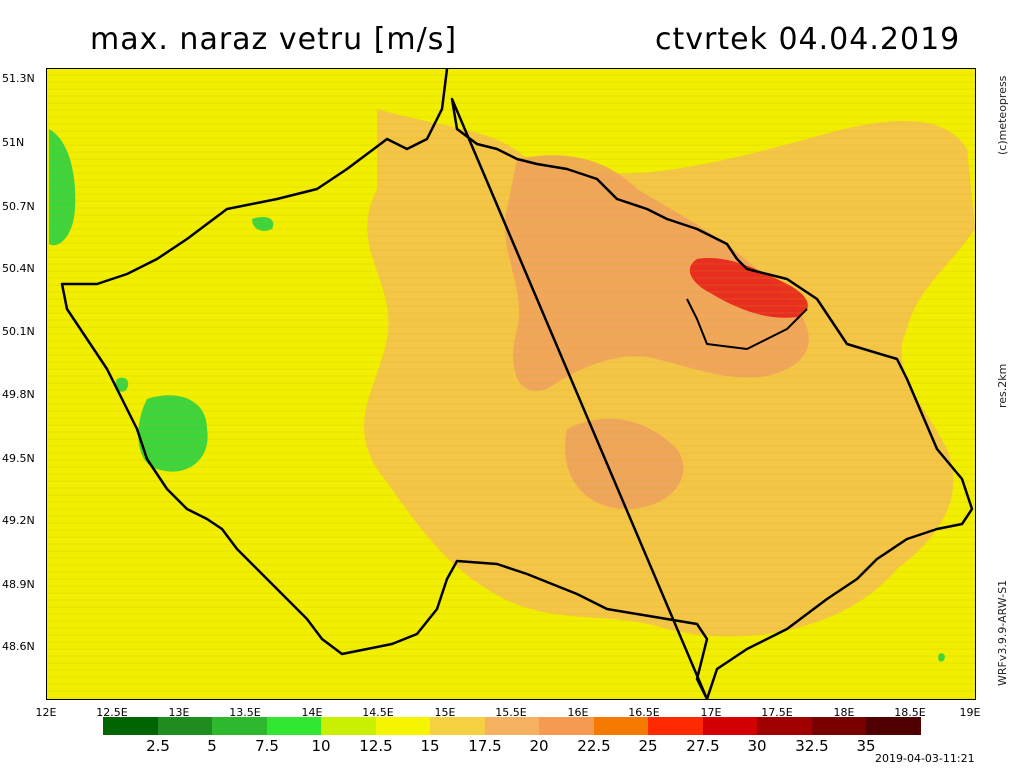 The image size is (1024, 768). What do you see at coordinates (112, 712) in the screenshot?
I see `lon-label: 12.5E` at bounding box center [112, 712].